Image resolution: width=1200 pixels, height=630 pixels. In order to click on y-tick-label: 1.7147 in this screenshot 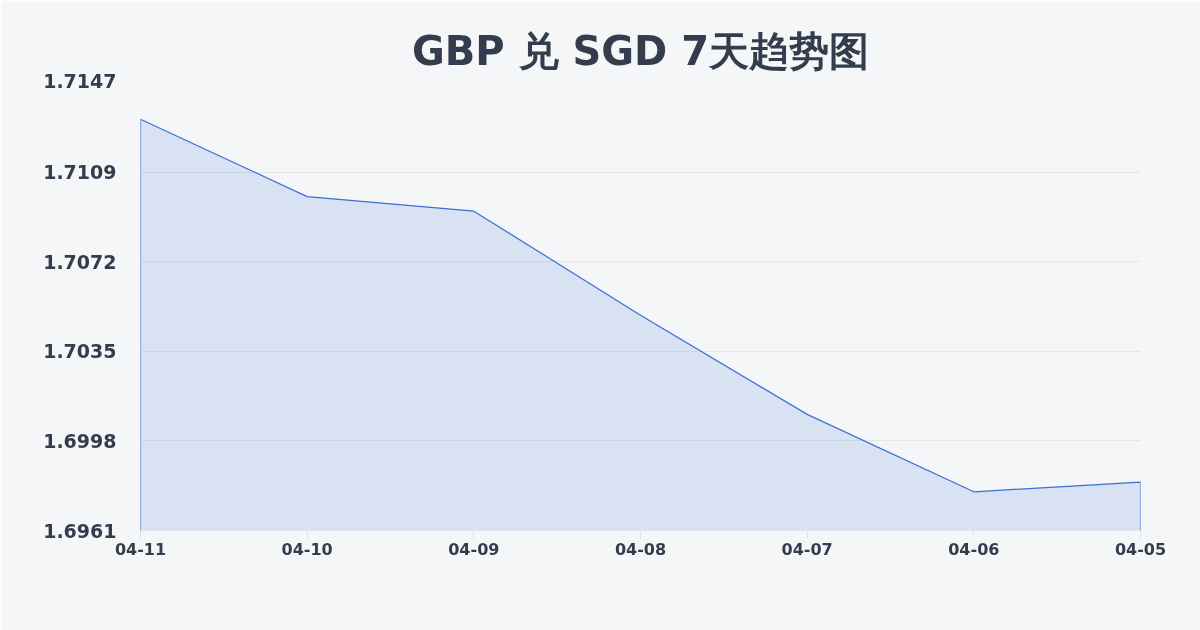, I will do `click(80, 80)`.